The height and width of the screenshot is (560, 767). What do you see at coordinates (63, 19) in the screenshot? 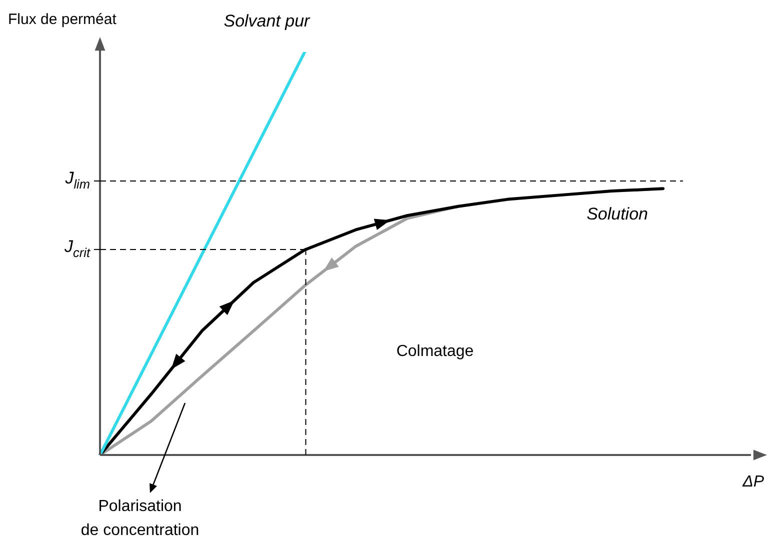
I see `y-axis-title: Flux de perméat` at bounding box center [63, 19].